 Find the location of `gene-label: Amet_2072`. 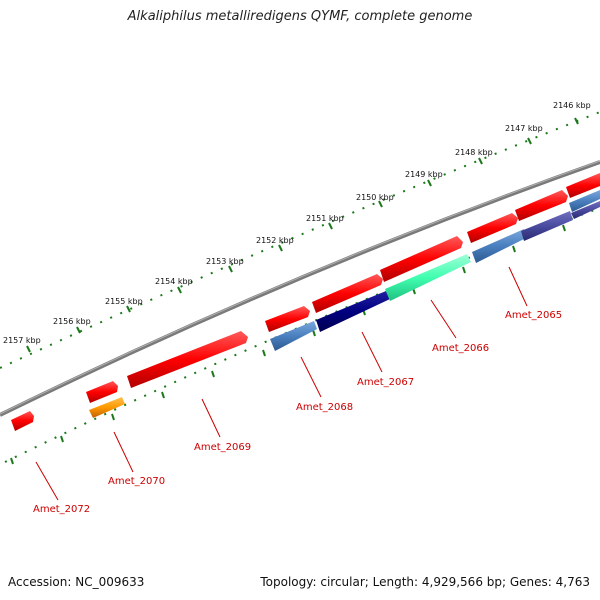

gene-label: Amet_2072 is located at coordinates (61, 509).